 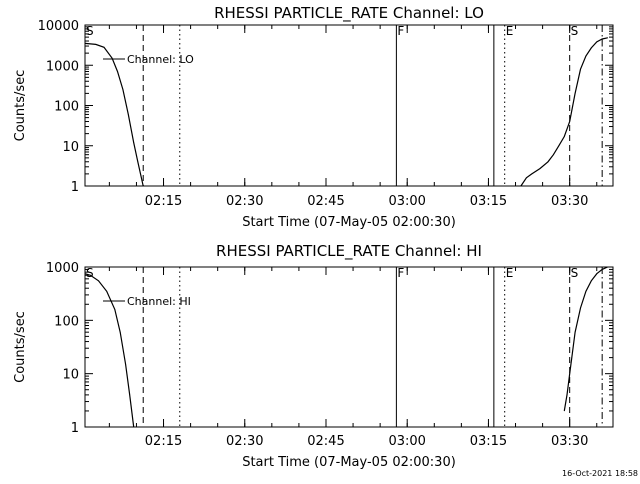 What do you see at coordinates (600, 473) in the screenshot?
I see `footer-timestamp: 16-Oct-2021 18:58` at bounding box center [600, 473].